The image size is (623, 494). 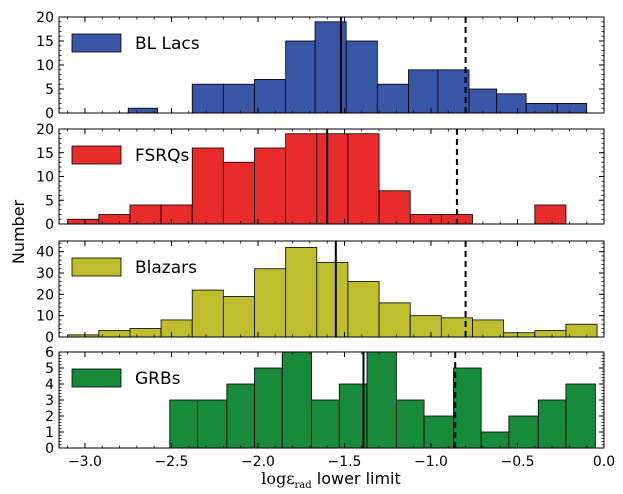 What do you see at coordinates (166, 268) in the screenshot?
I see `legend-label: Blazars` at bounding box center [166, 268].